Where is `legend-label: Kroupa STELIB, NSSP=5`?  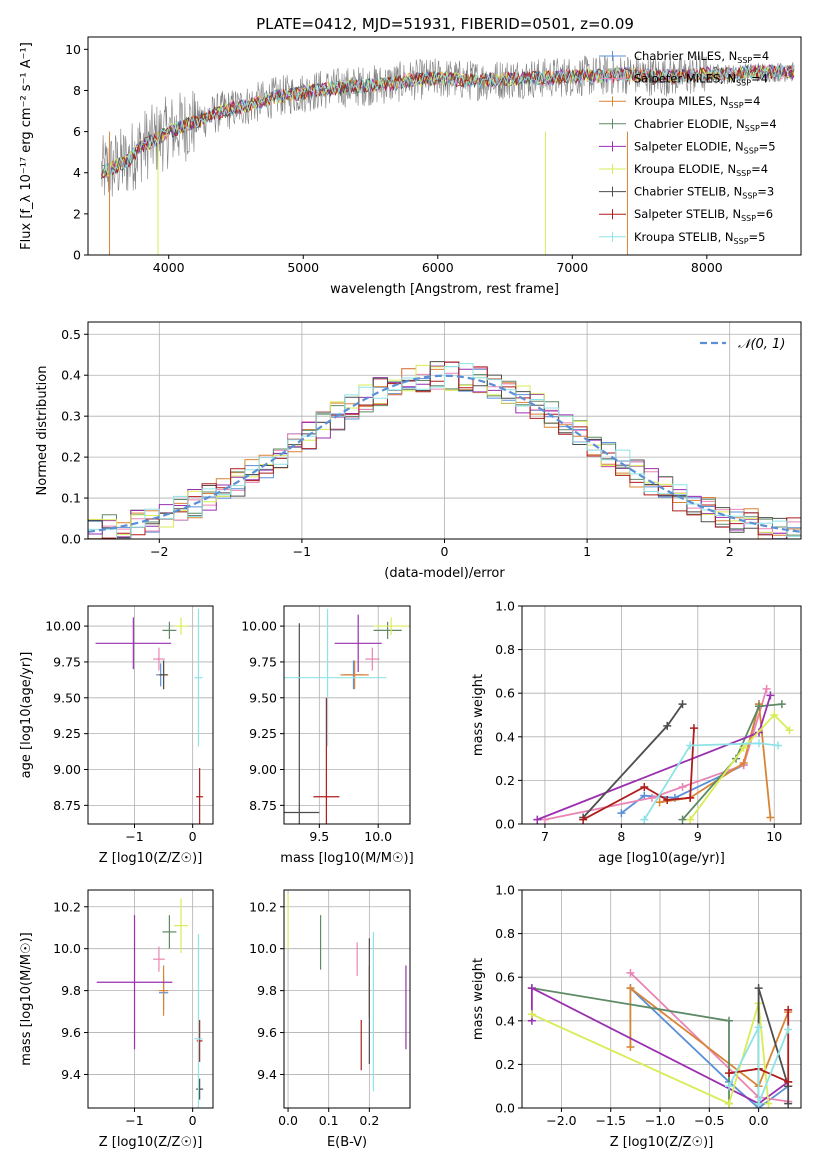 legend-label: Kroupa STELIB, NSSP=5 is located at coordinates (699, 238).